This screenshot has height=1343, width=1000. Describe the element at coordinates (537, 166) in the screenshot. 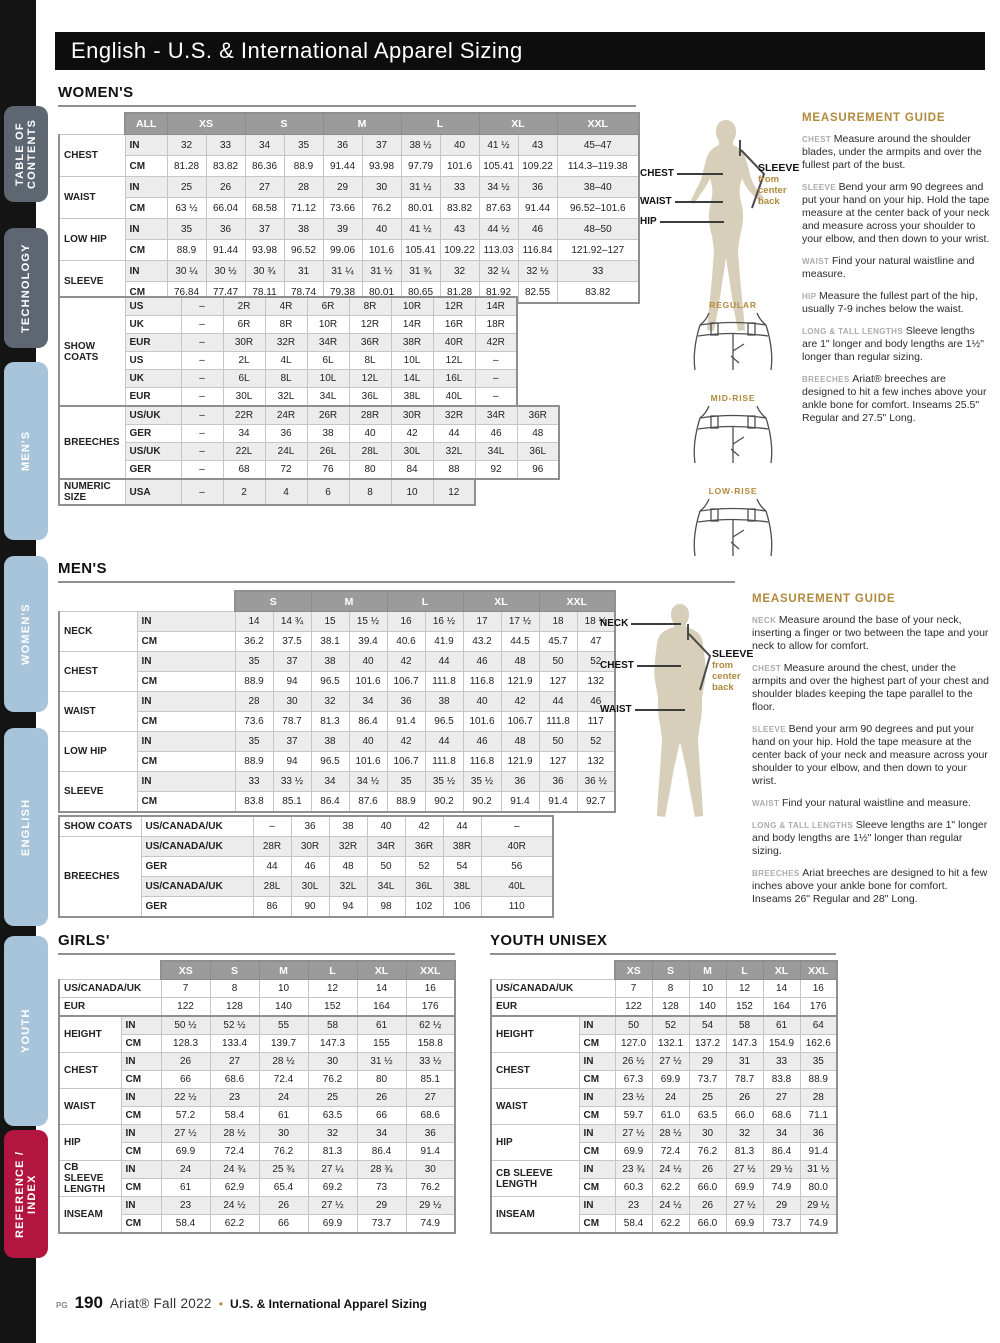

I see `size-value: 109.22` at that location.